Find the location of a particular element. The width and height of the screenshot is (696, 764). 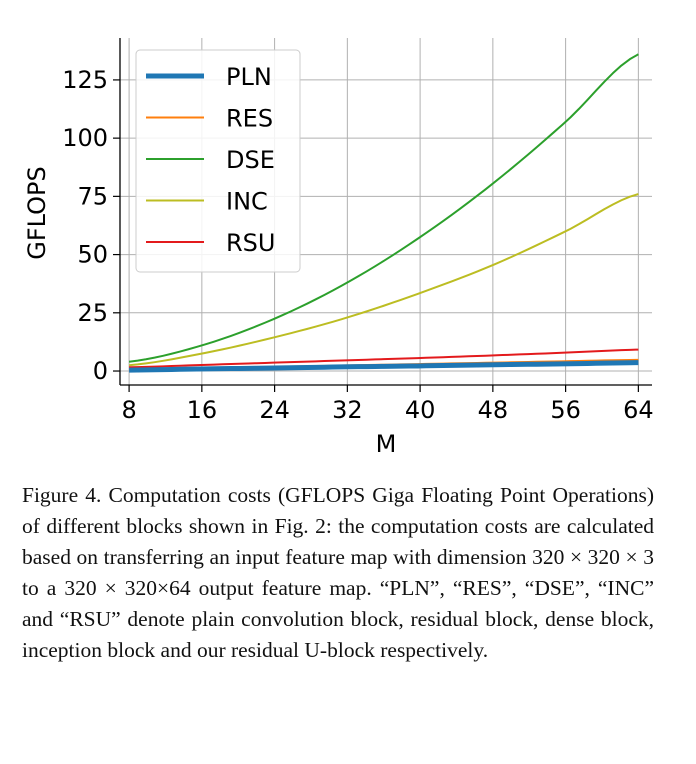

y-tick-label: 50 is located at coordinates (92, 255).